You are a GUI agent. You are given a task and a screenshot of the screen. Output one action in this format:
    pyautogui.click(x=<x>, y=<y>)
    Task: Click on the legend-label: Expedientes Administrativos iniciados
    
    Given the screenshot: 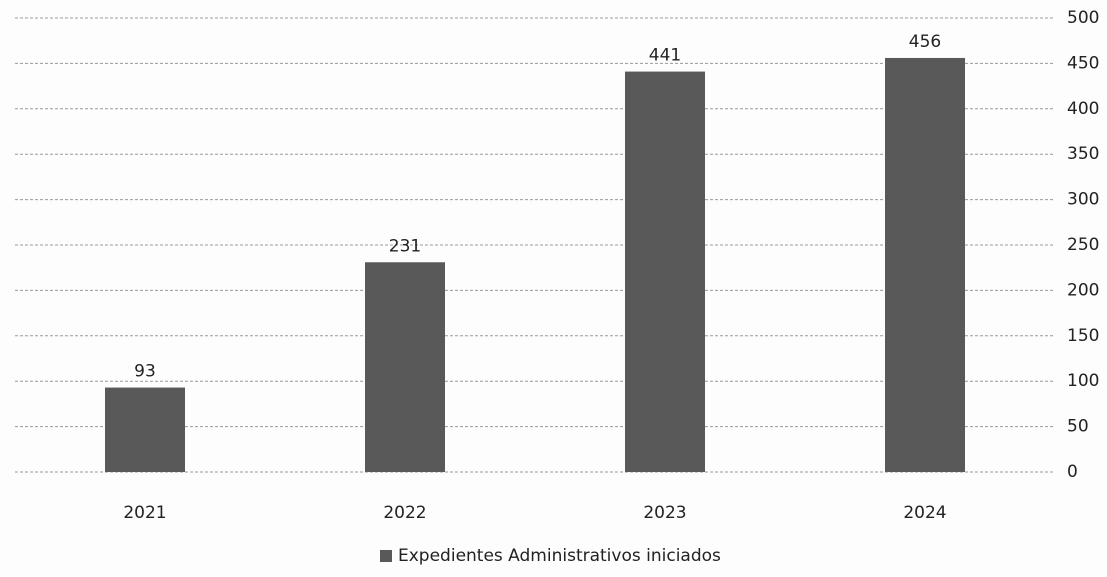 What is the action you would take?
    pyautogui.click(x=559, y=556)
    